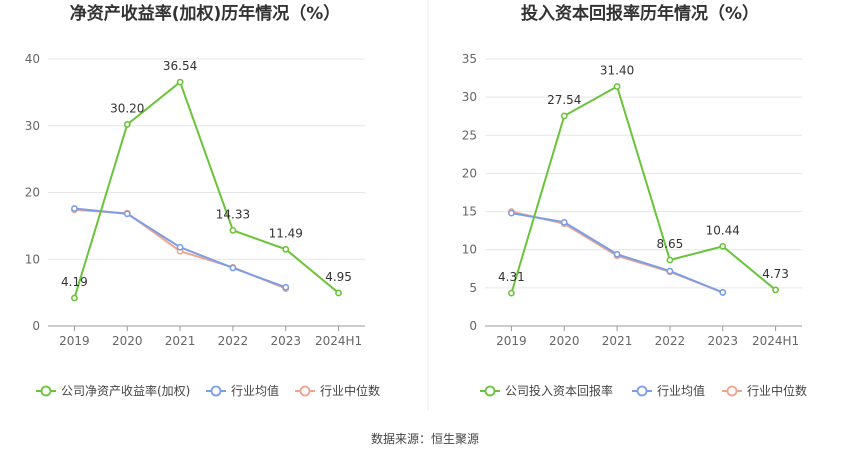 This screenshot has height=459, width=850. I want to click on legend-label: 公司净资产收益率(加权), so click(125, 390).